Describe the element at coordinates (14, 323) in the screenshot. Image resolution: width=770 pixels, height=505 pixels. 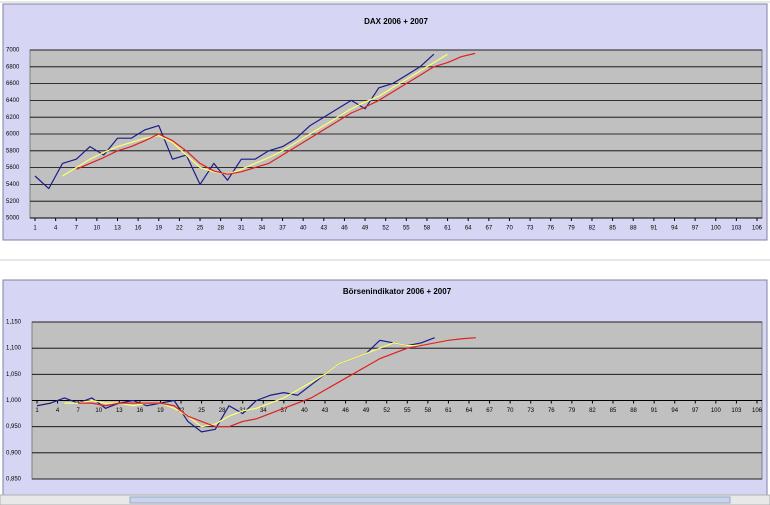
I see `y-tick-label: 1,150` at that location.